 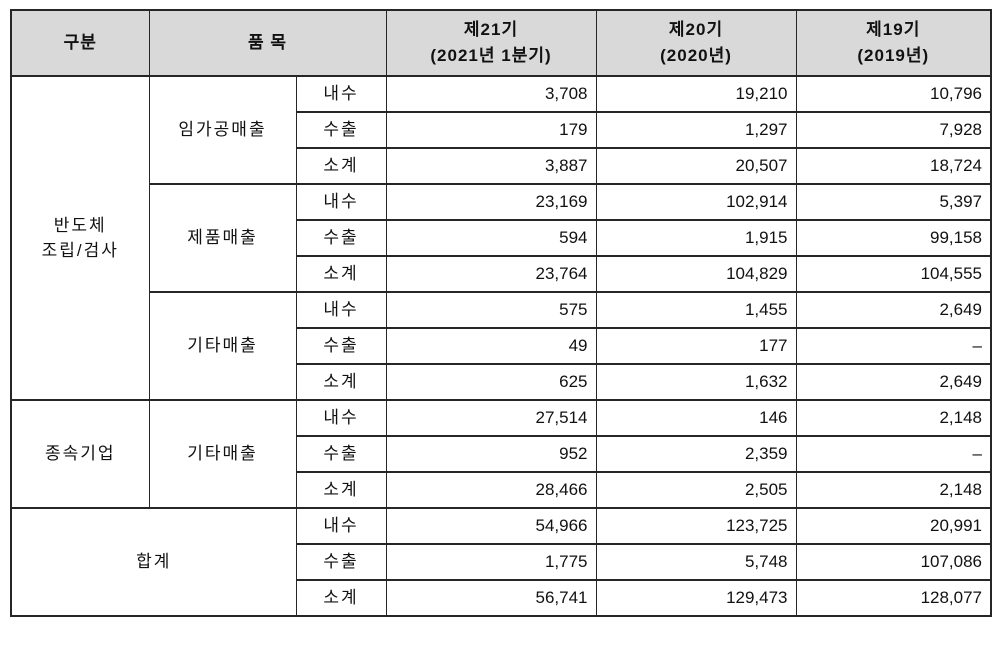 I want to click on total-label-cell: 합계, so click(x=153, y=562).